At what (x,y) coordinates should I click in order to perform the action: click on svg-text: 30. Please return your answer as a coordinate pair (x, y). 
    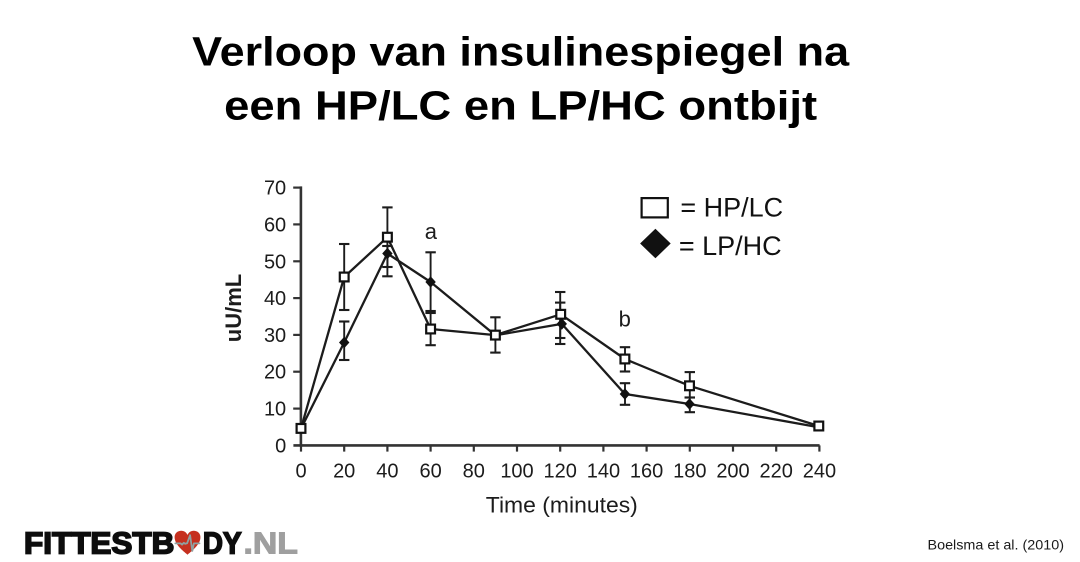
    Looking at the image, I should click on (275, 336).